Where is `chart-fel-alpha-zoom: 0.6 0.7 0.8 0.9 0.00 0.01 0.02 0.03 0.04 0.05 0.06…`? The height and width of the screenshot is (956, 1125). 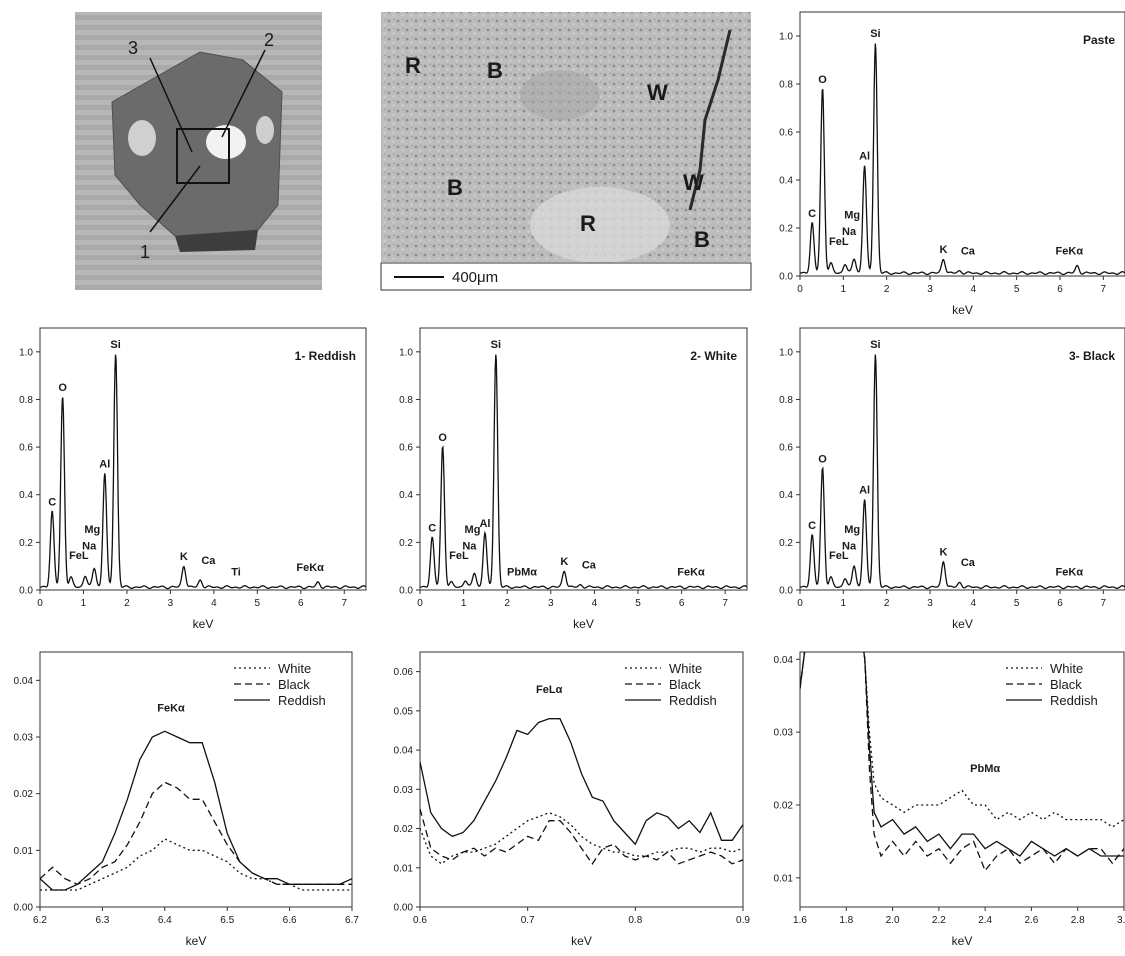
chart-fel-alpha-zoom: 0.6 0.7 0.8 0.9 0.00 0.01 0.02 0.03 0.04 0.05 0.06… is located at coordinates (572, 799).